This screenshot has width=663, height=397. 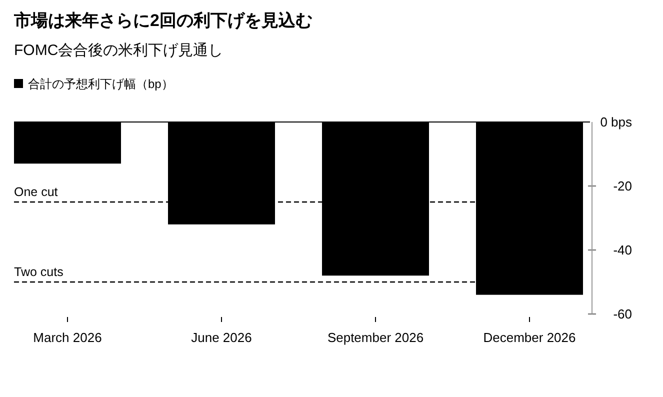 What do you see at coordinates (36, 192) in the screenshot?
I see `ref-line-label: One cut` at bounding box center [36, 192].